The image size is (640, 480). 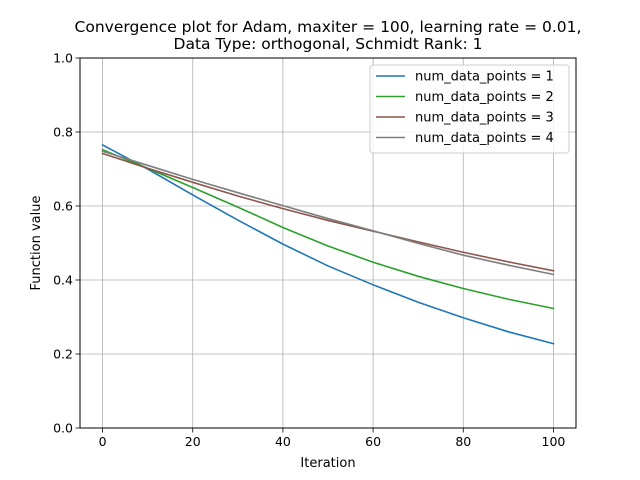 What do you see at coordinates (328, 44) in the screenshot?
I see `chart-title-line-2: Data Type: orthogonal, Schmidt Rank: 1` at bounding box center [328, 44].